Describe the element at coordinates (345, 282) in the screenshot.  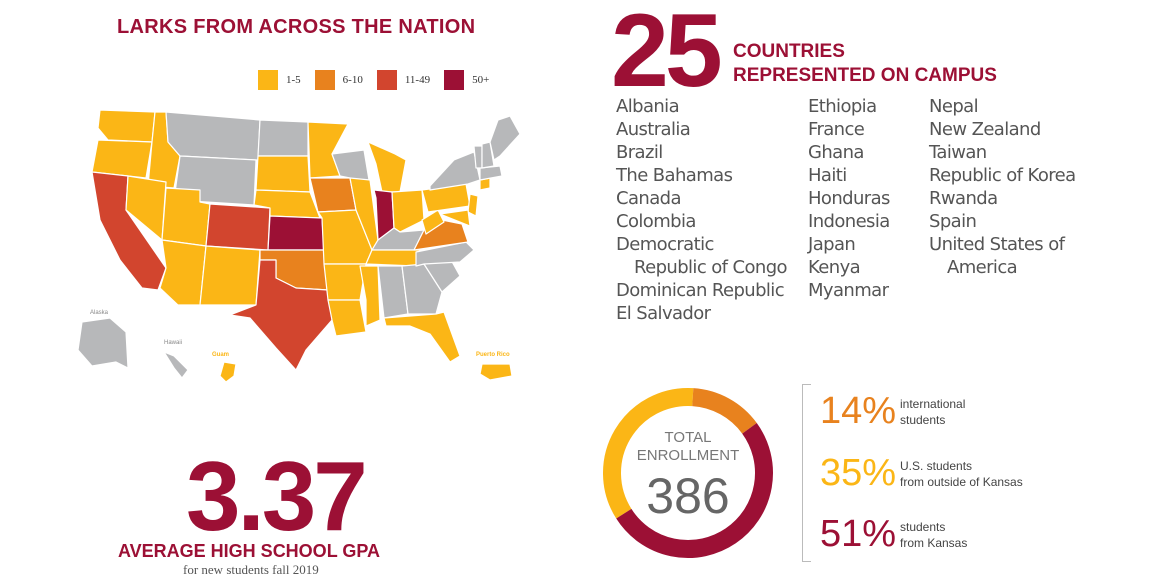
I see `state-arkansas` at that location.